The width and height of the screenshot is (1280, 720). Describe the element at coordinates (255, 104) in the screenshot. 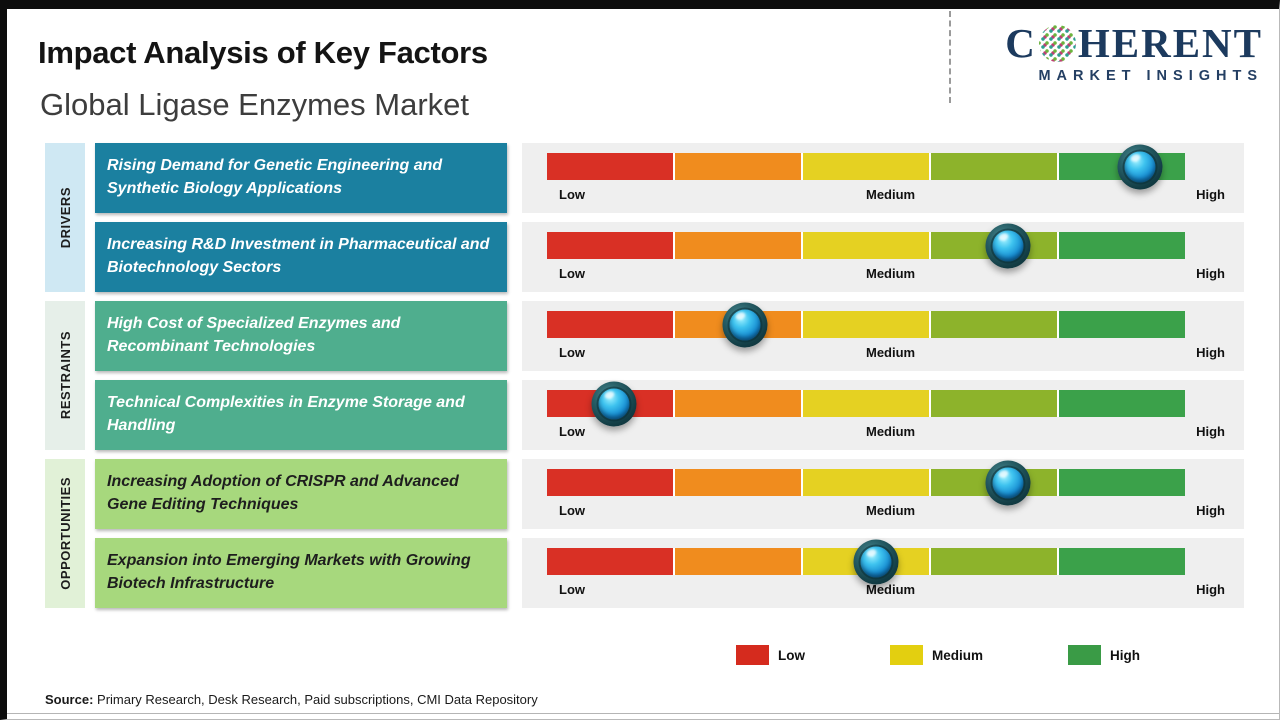

I see `page-subtitle: Global Ligase Enzymes Market` at that location.